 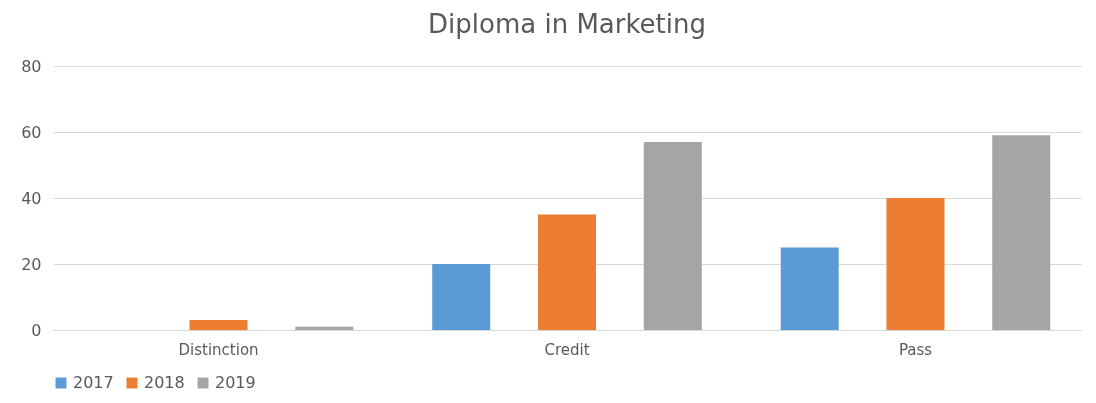 I want to click on x-tick-label: Credit, so click(x=567, y=349).